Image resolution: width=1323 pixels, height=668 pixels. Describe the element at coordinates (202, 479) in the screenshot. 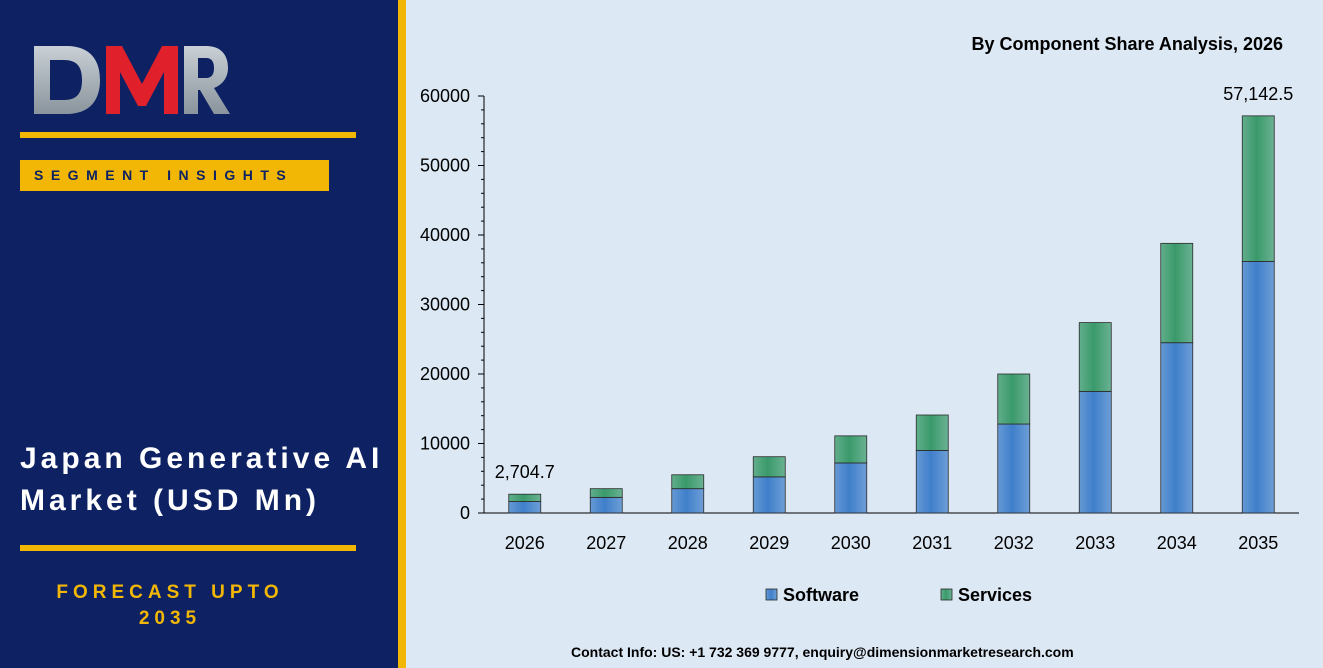

I see `market-title: Japan Generative AI Market (USD Mn)` at that location.